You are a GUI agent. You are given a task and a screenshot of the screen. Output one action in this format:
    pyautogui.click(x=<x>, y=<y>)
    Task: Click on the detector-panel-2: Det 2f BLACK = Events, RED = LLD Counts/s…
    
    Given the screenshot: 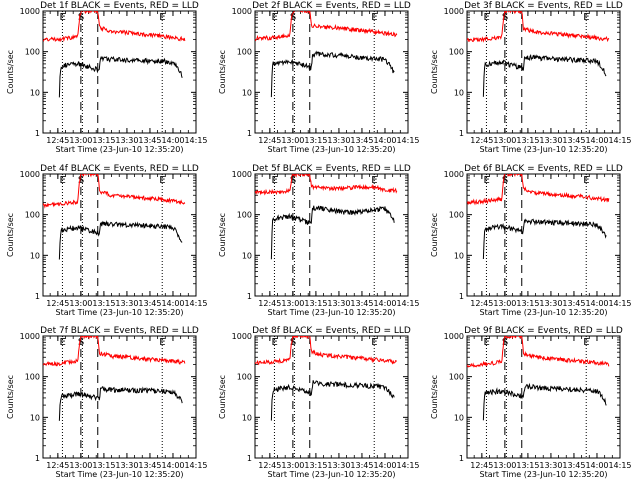 What is the action you would take?
    pyautogui.click(x=319, y=77)
    